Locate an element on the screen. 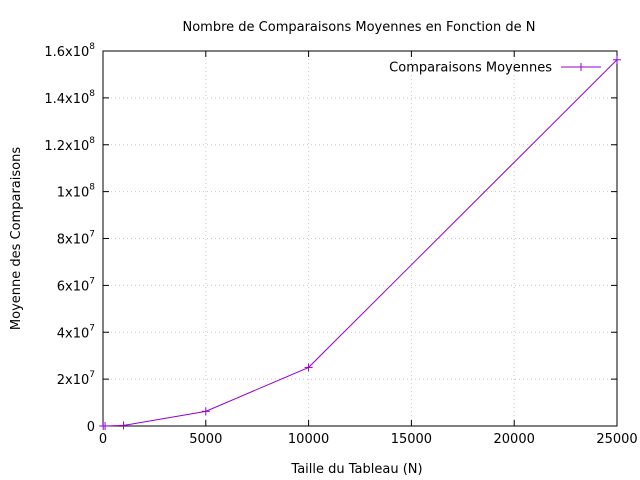 The height and width of the screenshot is (480, 640). x-tick-label: 15000 is located at coordinates (411, 439).